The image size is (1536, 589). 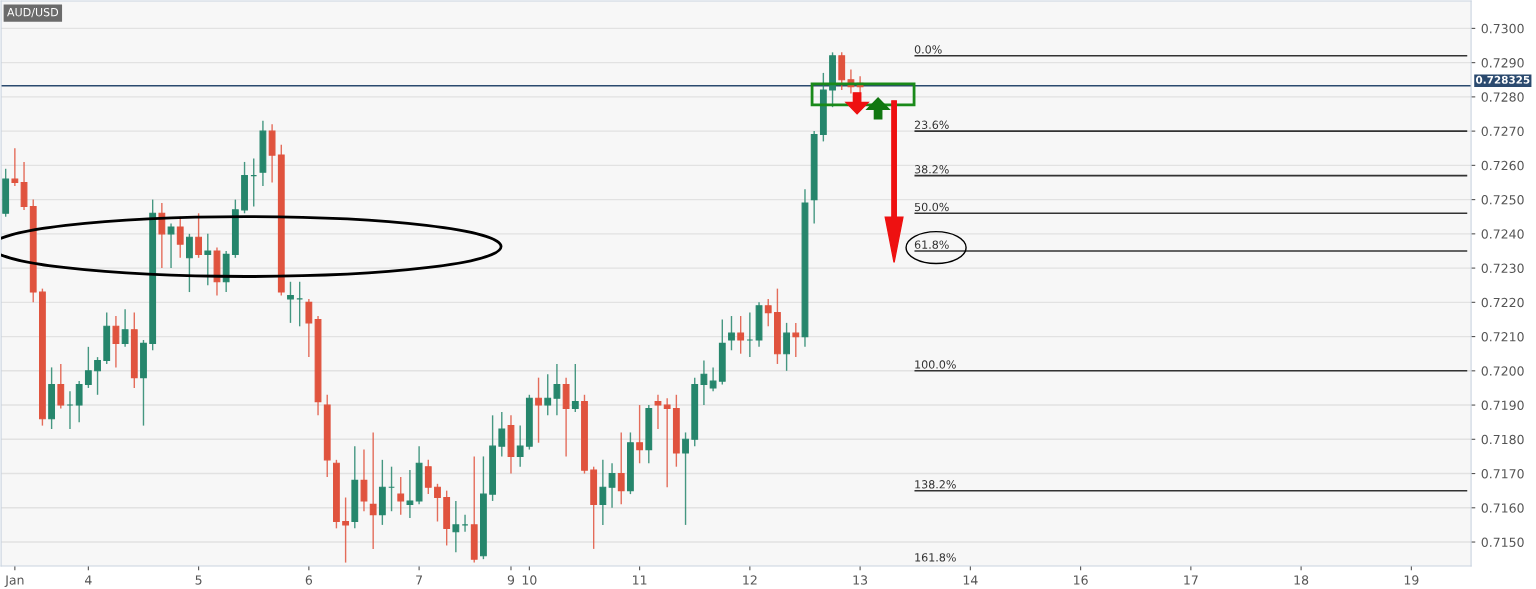 What do you see at coordinates (935, 557) in the screenshot?
I see `annotation: 161.8%` at bounding box center [935, 557].